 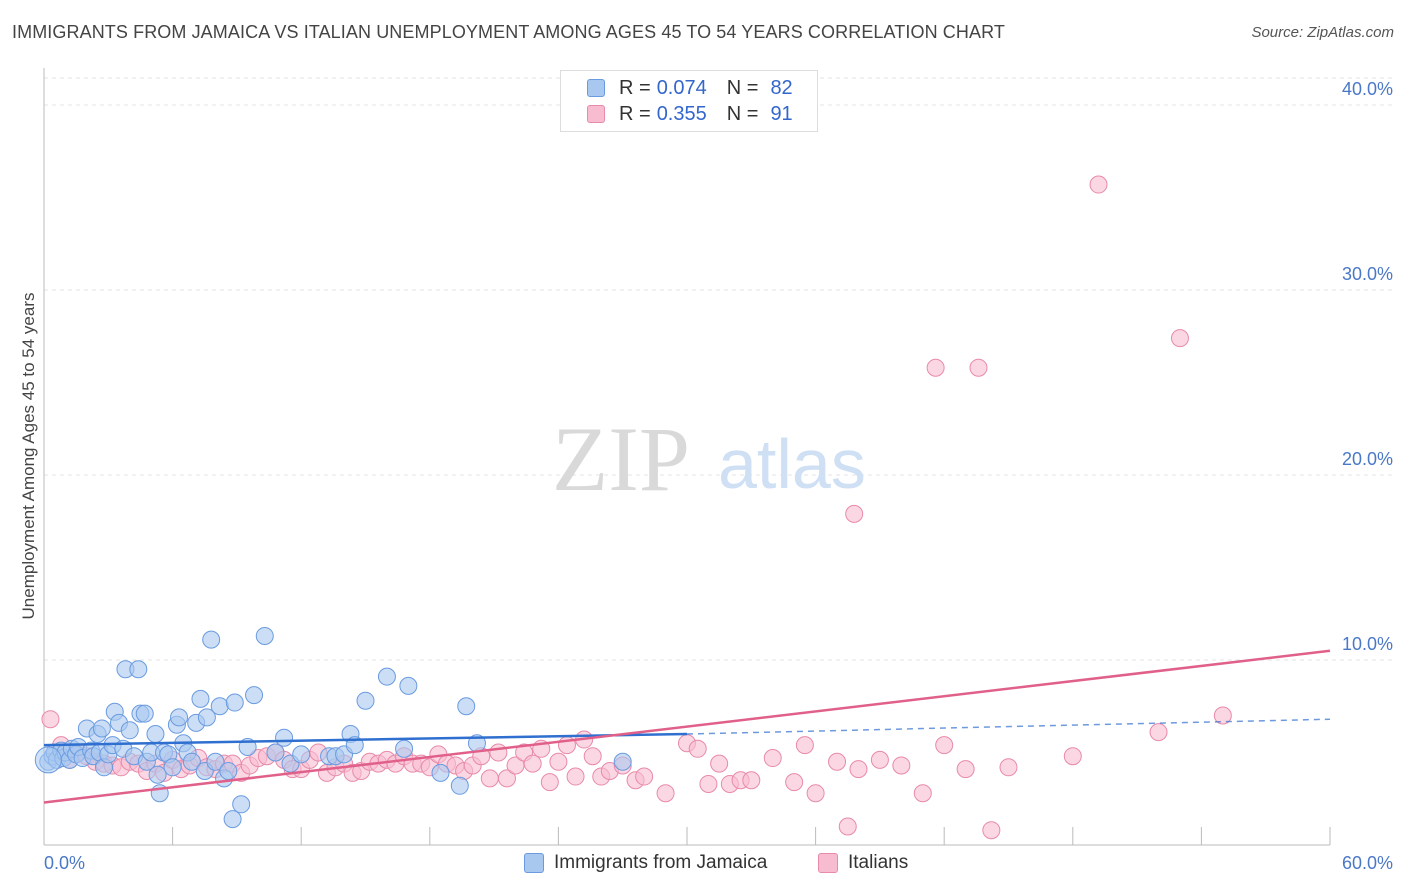 I want to click on y-tick-label: 40.0%, so click(x=1367, y=89).